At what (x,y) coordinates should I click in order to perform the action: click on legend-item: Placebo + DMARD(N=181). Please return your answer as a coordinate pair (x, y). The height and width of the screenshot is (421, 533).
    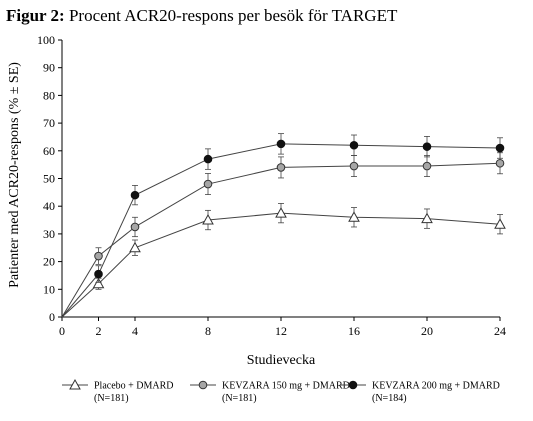
    Looking at the image, I should click on (118, 391).